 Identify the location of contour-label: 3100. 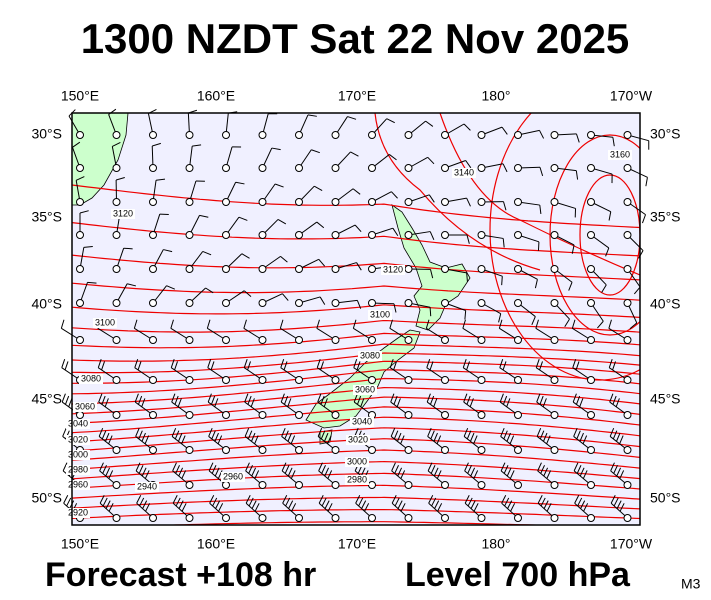
(380, 314).